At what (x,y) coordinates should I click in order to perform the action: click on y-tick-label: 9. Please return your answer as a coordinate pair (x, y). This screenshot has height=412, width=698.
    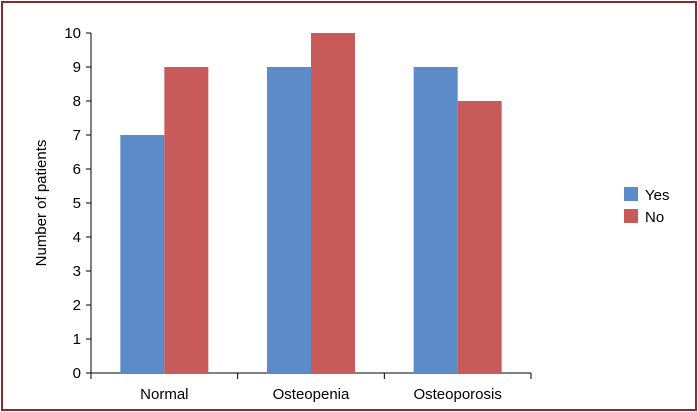
    Looking at the image, I should click on (77, 67).